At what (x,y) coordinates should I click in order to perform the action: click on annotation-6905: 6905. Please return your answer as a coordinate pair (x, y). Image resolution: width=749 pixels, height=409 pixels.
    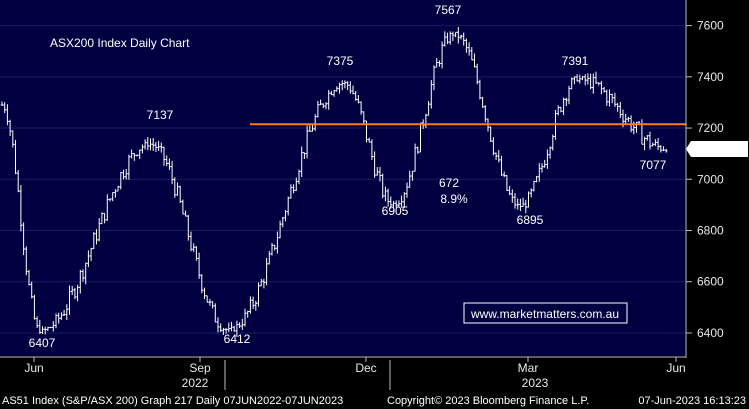
    Looking at the image, I should click on (395, 211).